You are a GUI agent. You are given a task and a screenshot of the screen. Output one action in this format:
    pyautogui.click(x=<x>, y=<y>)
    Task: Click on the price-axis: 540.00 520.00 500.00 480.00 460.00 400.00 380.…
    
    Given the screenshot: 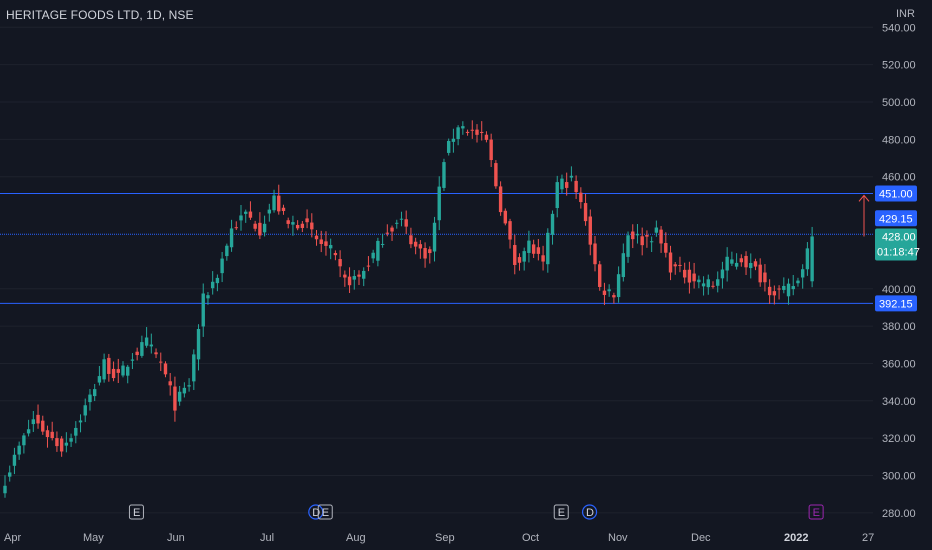 What is the action you would take?
    pyautogui.click(x=899, y=271)
    